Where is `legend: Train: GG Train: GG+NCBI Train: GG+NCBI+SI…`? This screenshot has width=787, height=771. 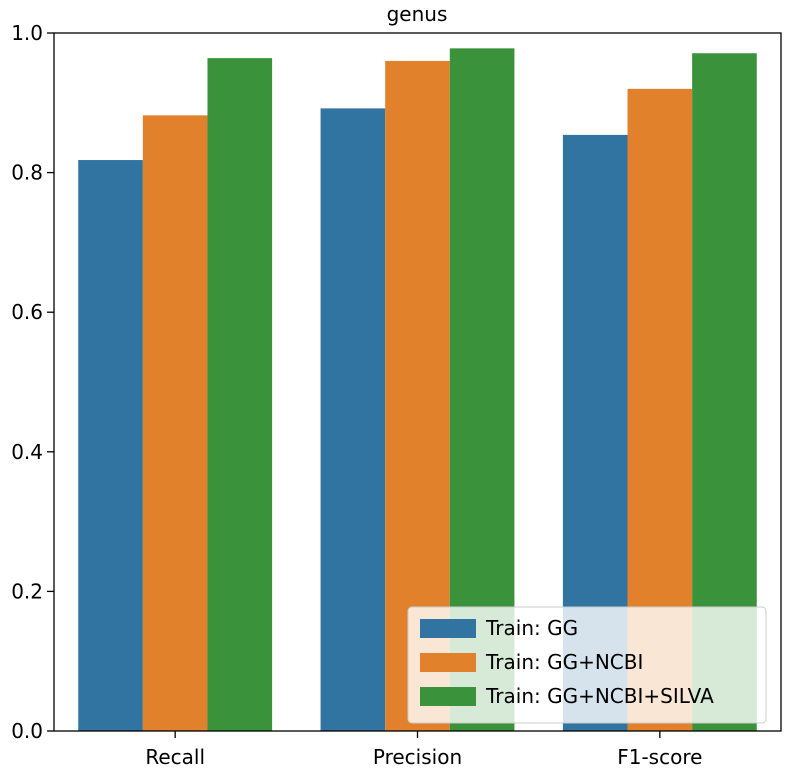 legend: Train: GG Train: GG+NCBI Train: GG+NCBI+SI… is located at coordinates (587, 665).